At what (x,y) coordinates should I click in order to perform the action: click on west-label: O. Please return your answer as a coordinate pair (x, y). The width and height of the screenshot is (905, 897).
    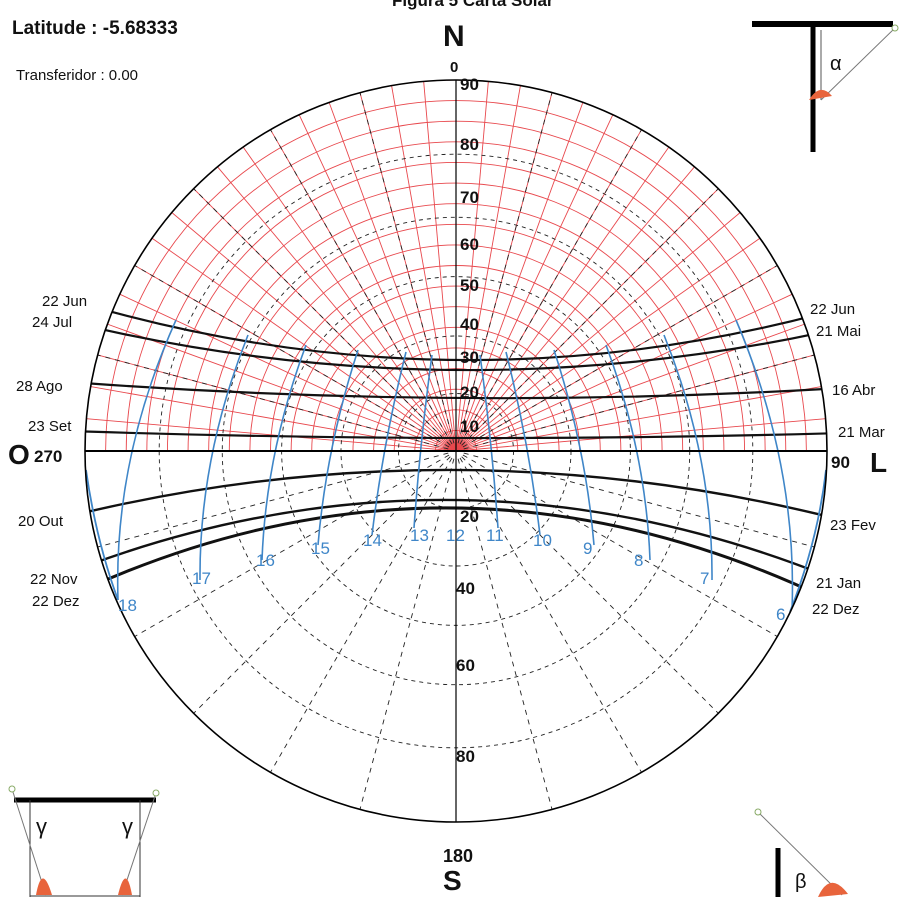
    Looking at the image, I should click on (19, 454).